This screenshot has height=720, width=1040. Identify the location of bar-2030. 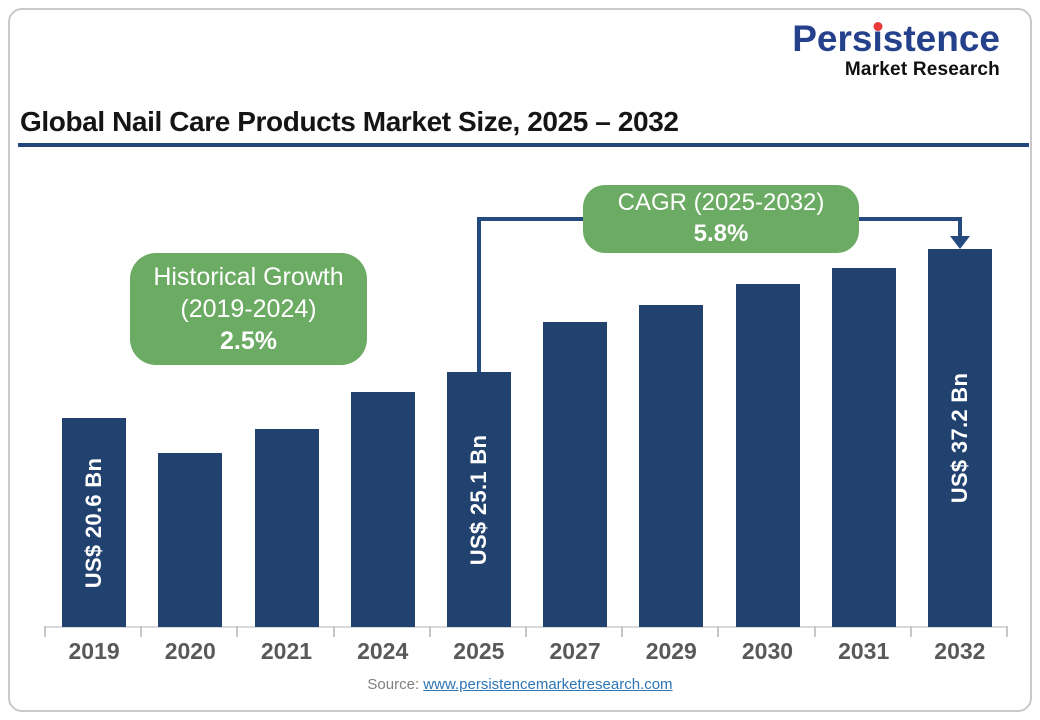
(767, 455).